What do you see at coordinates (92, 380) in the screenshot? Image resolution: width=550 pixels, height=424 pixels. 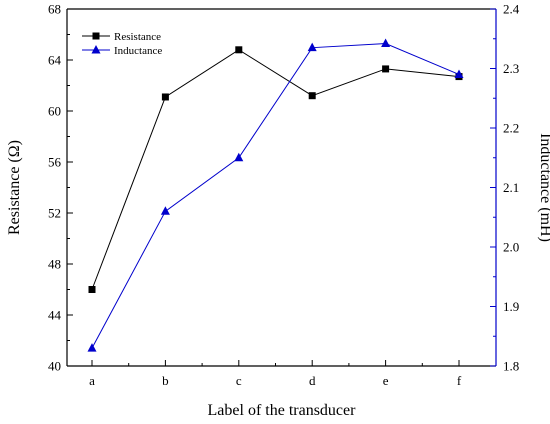 I see `x-tick-label: a` at bounding box center [92, 380].